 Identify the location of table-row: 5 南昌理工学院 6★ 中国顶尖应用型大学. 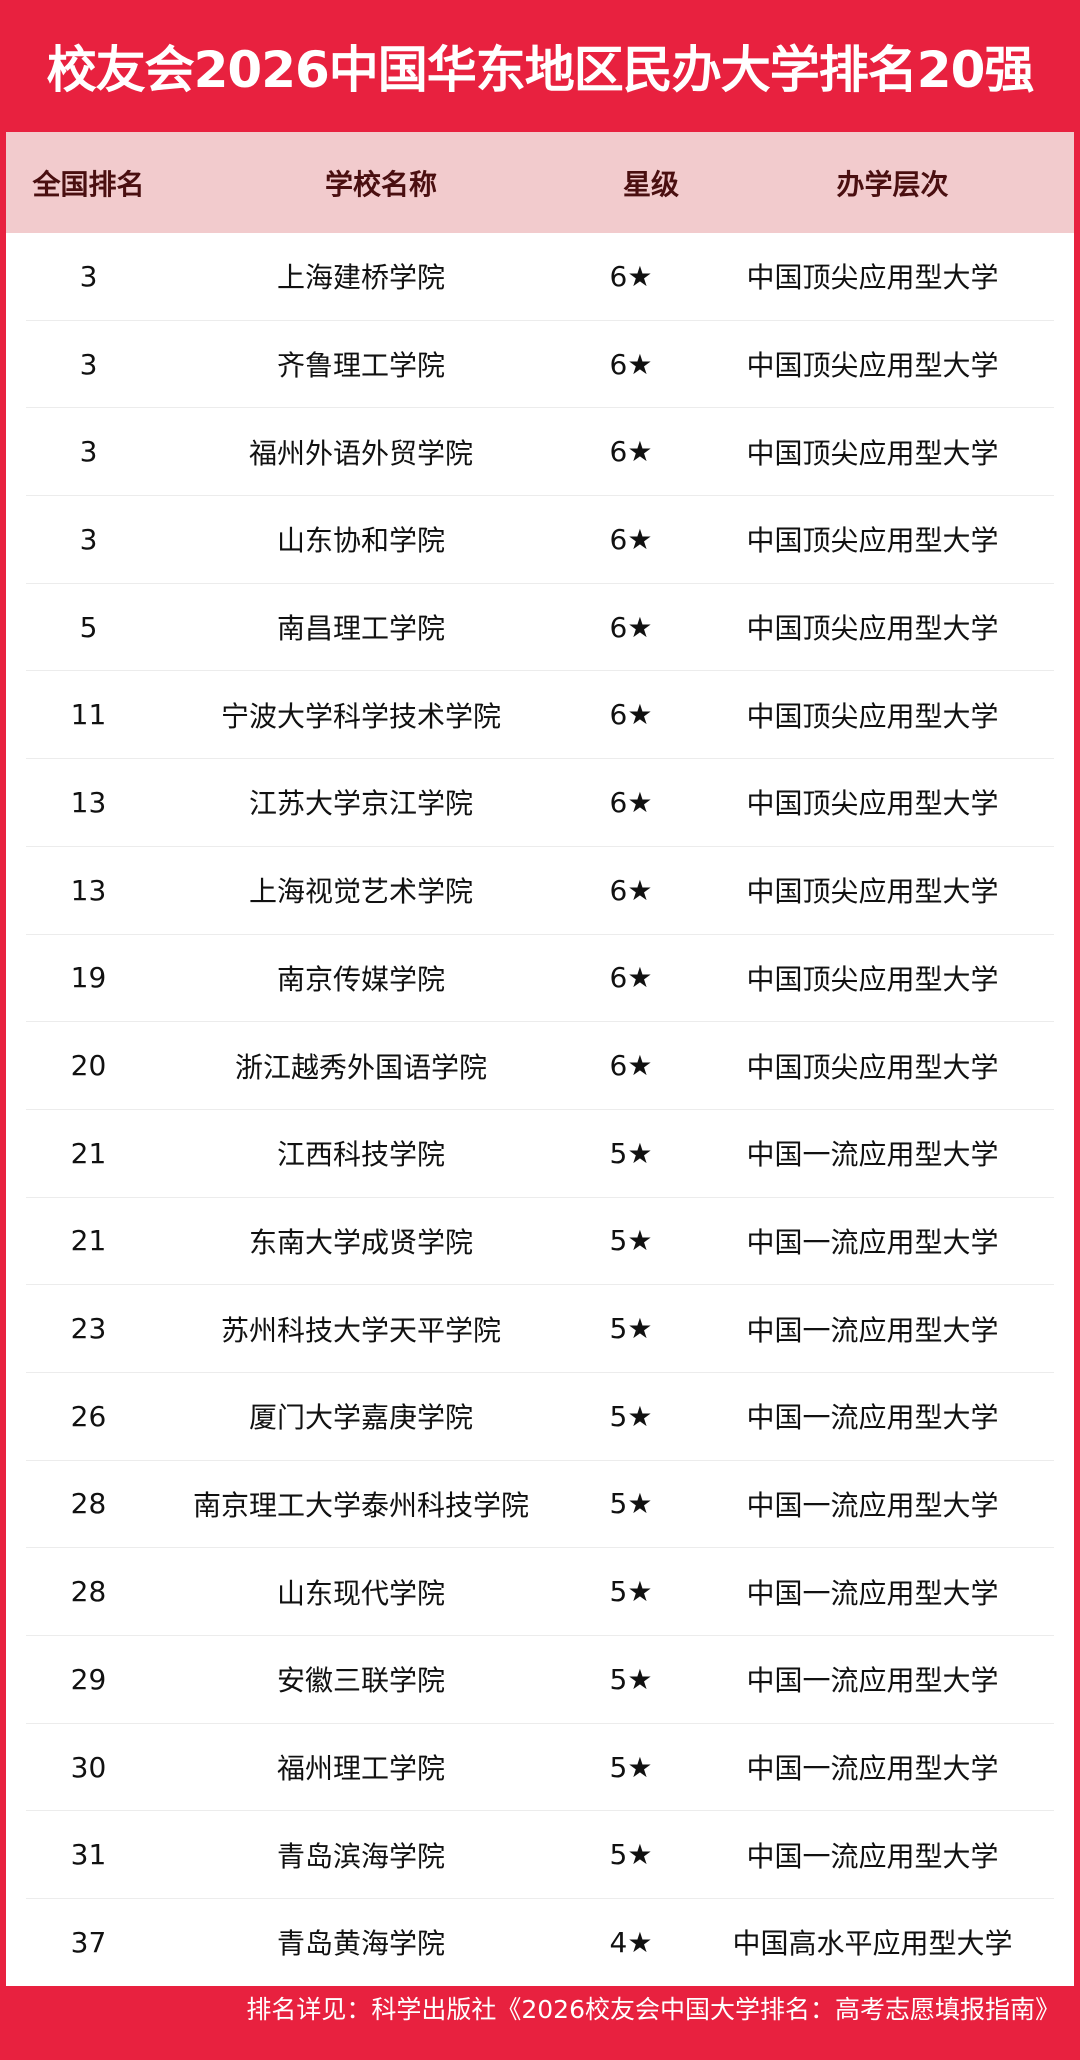
(540, 626).